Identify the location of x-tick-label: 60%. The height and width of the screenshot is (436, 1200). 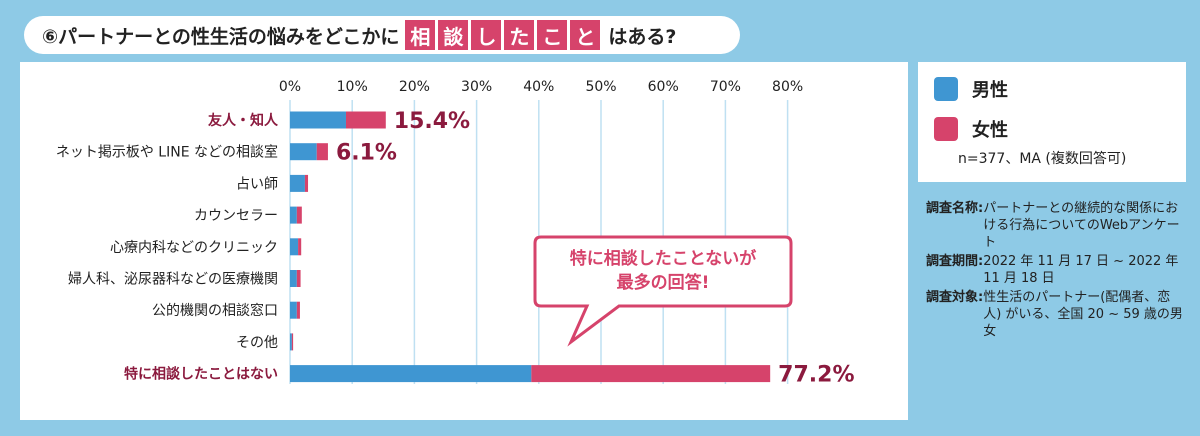
(663, 87).